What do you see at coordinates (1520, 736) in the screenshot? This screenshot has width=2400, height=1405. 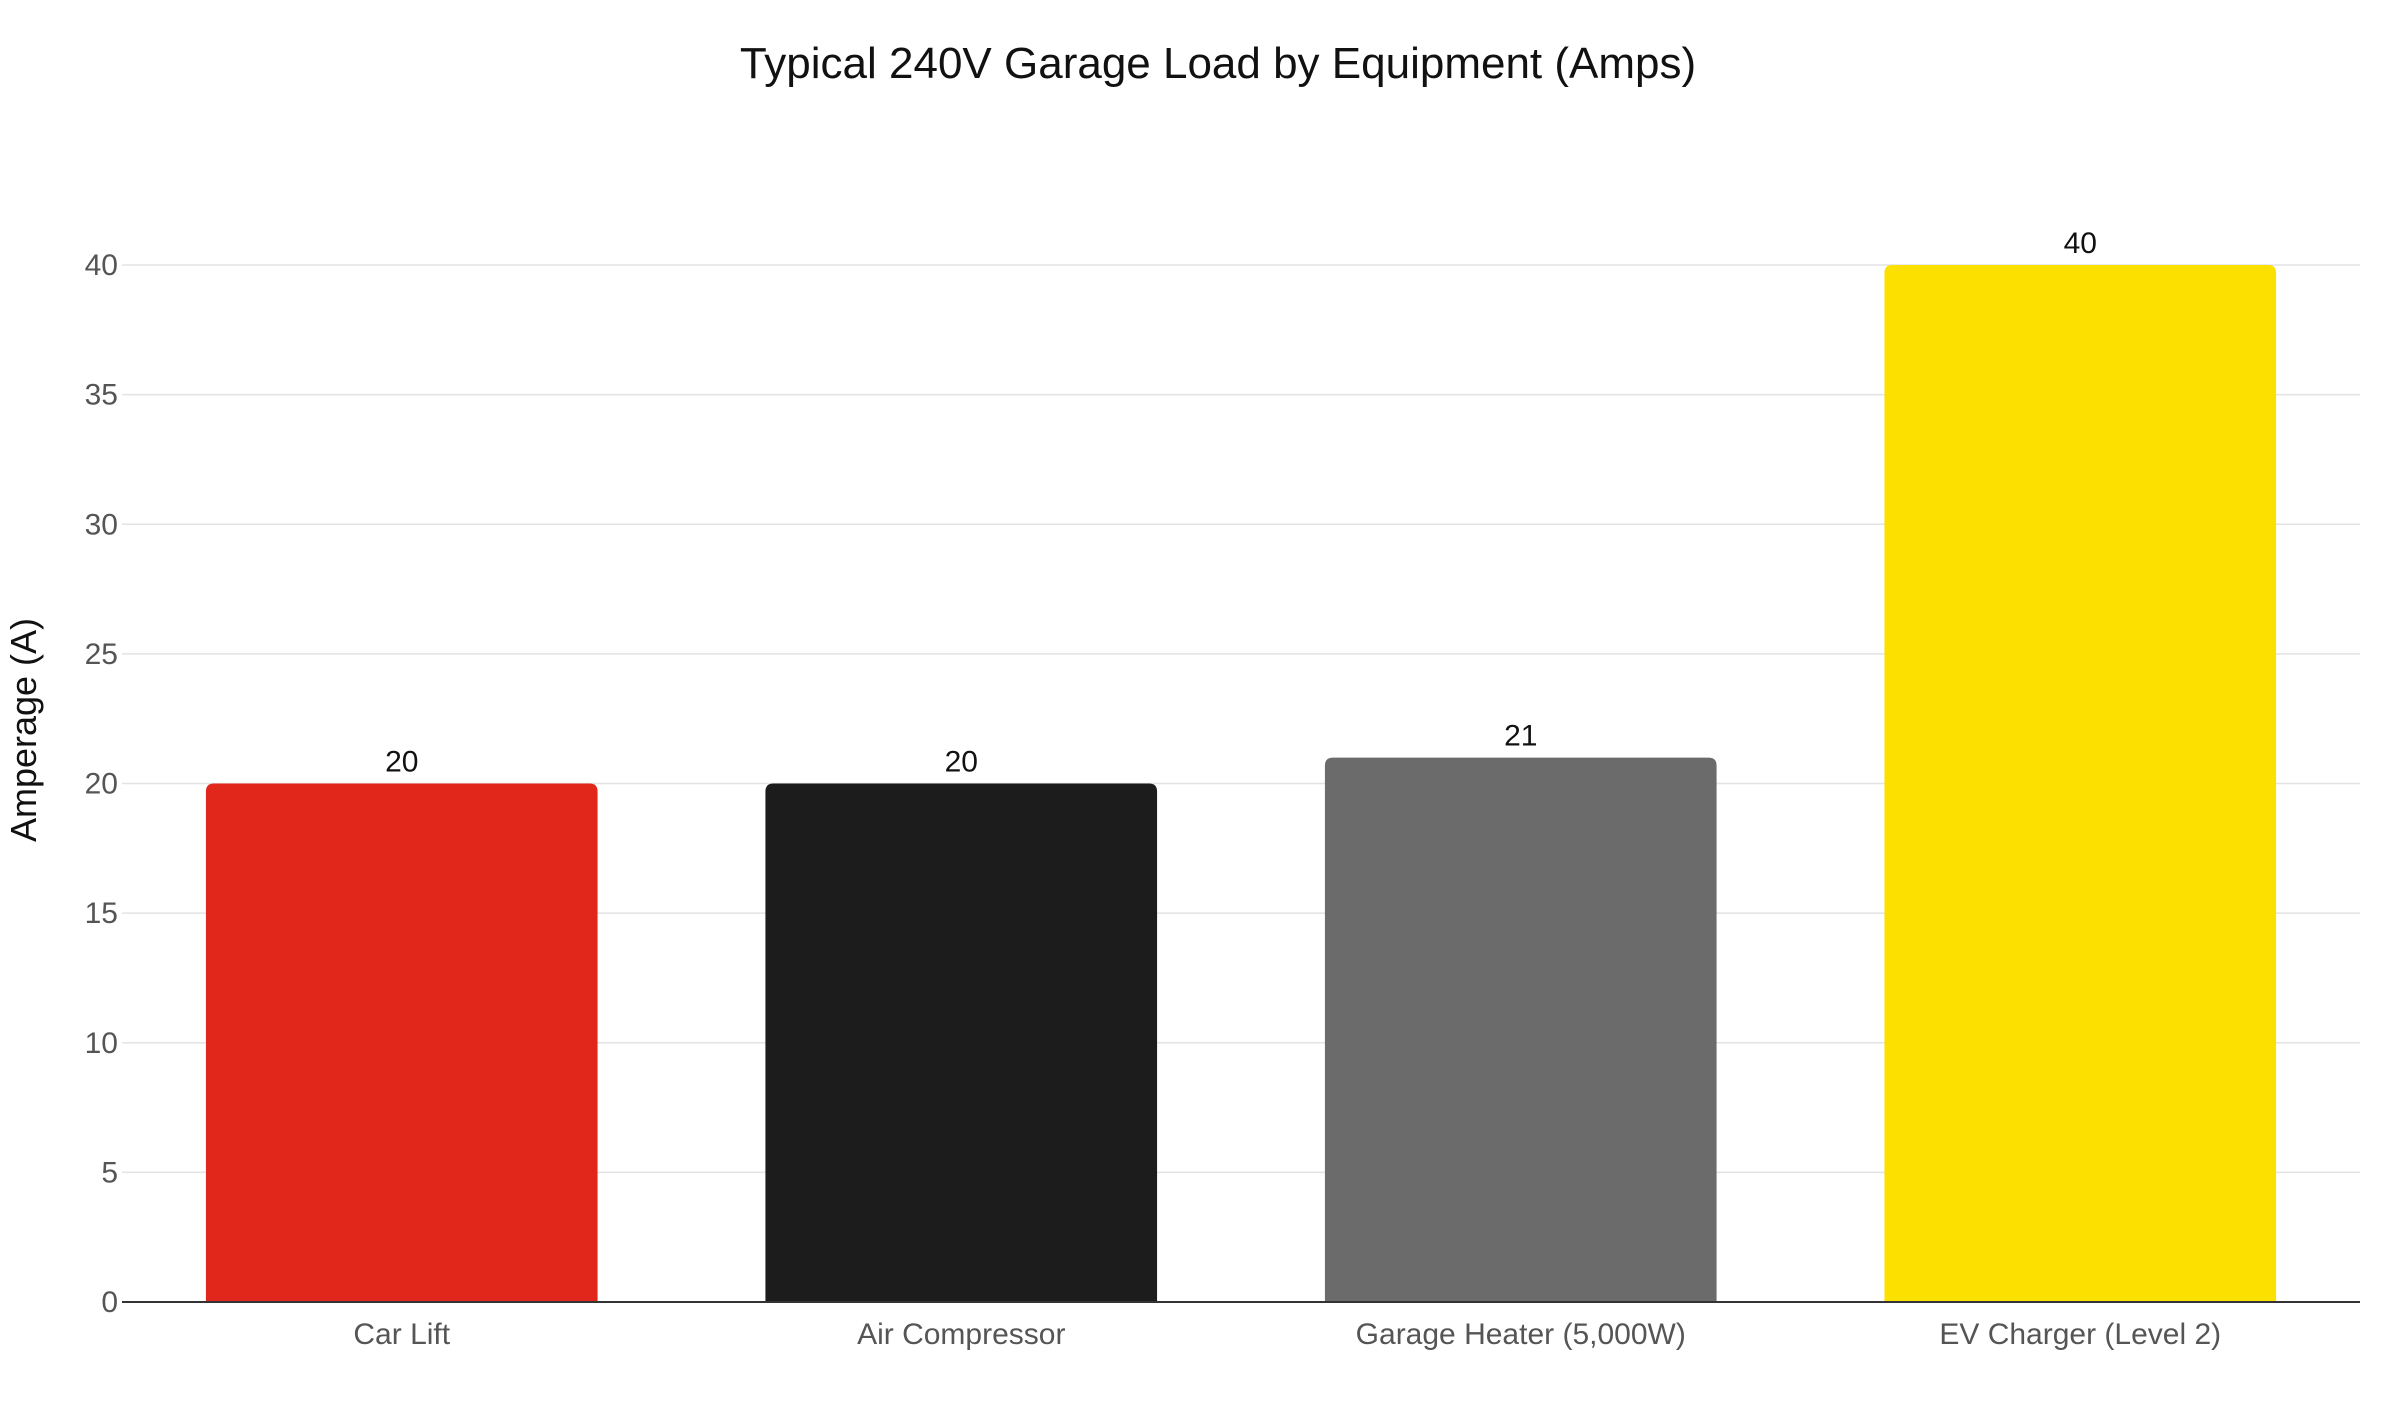 I see `bar-value-label: 21` at bounding box center [1520, 736].